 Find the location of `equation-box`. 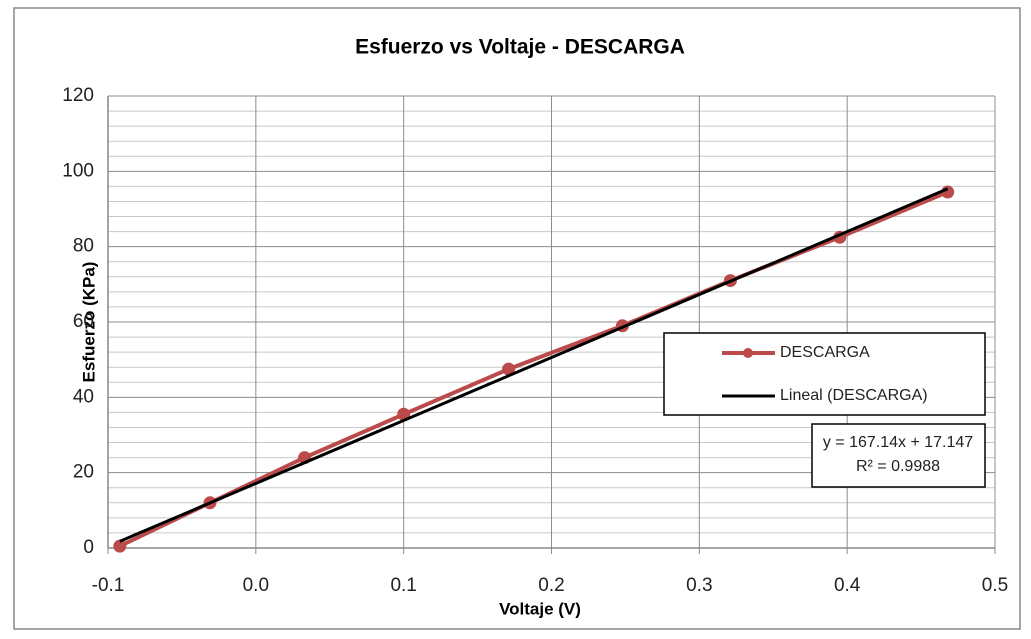

equation-box is located at coordinates (898, 455).